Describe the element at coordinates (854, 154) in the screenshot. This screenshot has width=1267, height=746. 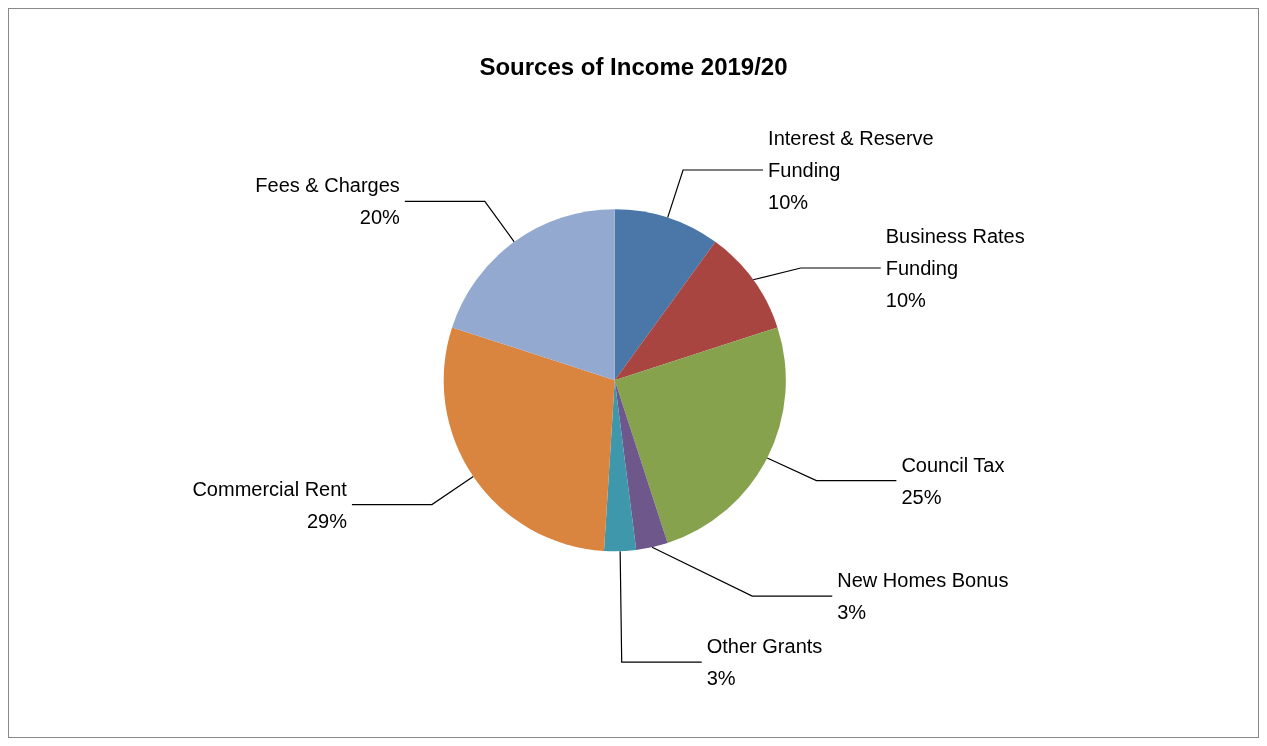
I see `slice-label: Interest & Reserve Funding` at that location.